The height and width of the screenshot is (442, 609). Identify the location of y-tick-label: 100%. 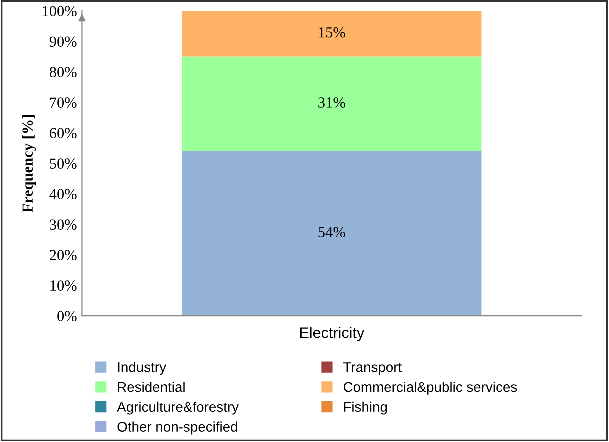
(60, 11).